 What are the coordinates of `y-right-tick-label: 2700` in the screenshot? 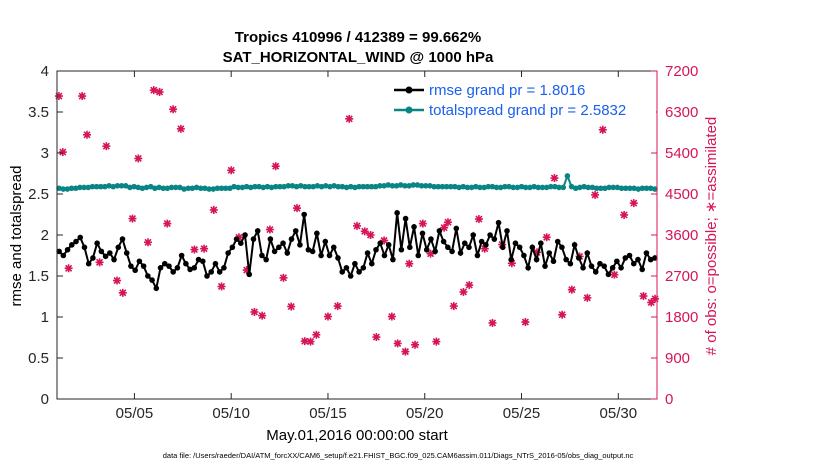 It's located at (681, 276).